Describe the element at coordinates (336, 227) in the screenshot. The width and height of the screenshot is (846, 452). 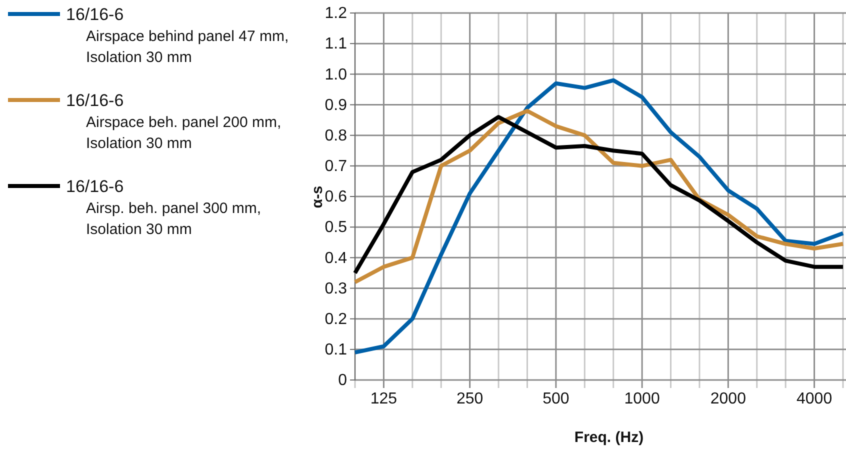
I see `y-tick-label: 0.5` at that location.